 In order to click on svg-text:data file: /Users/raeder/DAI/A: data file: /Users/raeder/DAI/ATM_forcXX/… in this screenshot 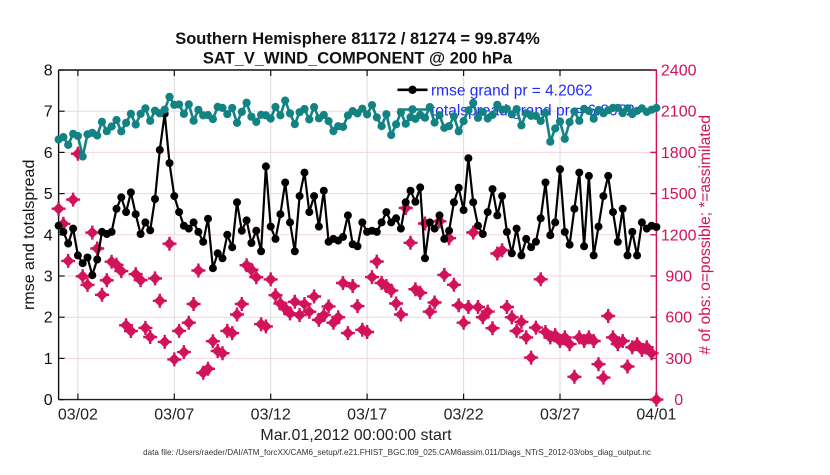, I will do `click(397, 452)`.